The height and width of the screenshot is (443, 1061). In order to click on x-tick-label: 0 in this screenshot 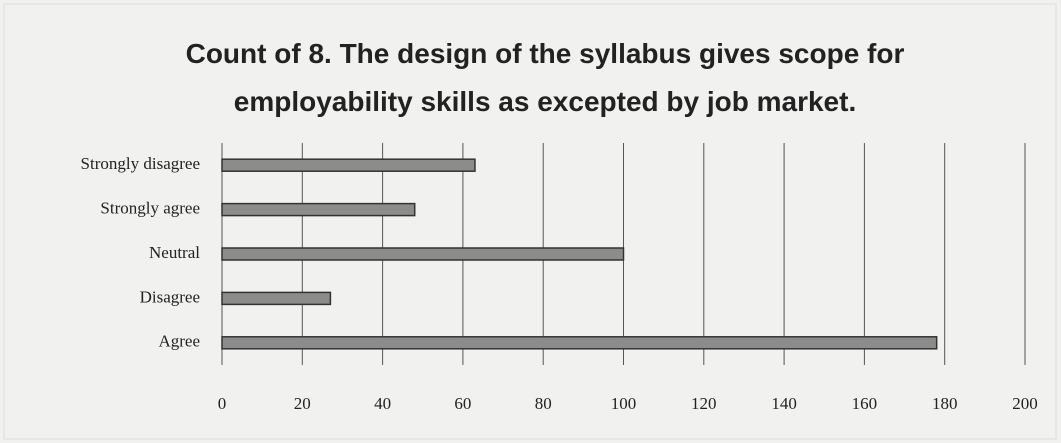, I will do `click(222, 403)`.